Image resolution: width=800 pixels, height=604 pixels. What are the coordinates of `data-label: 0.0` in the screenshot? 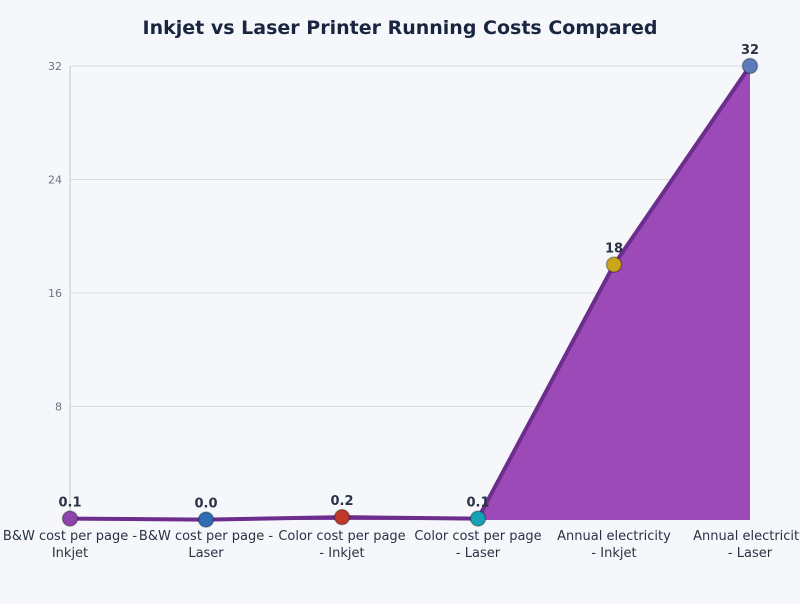 It's located at (205, 504).